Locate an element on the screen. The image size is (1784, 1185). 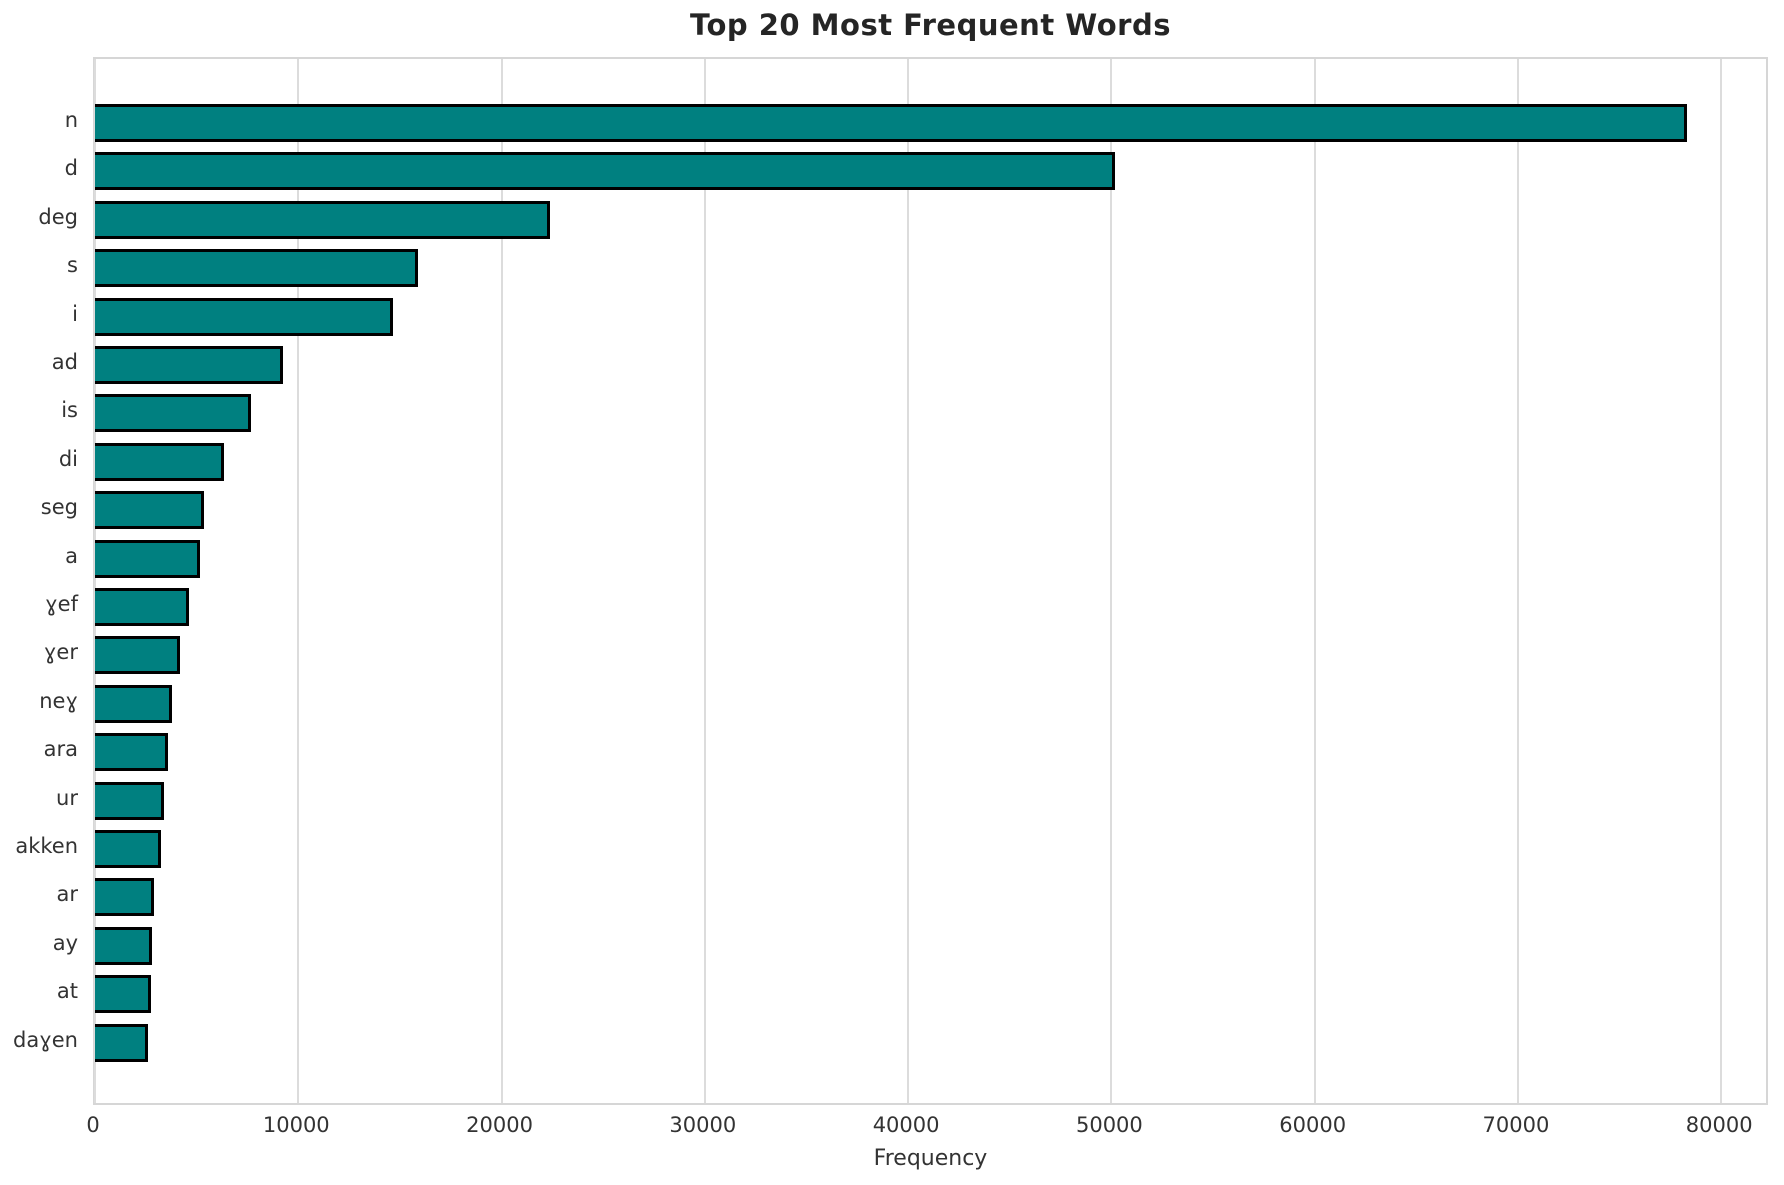
y-tick-label: deg is located at coordinates (58, 216).